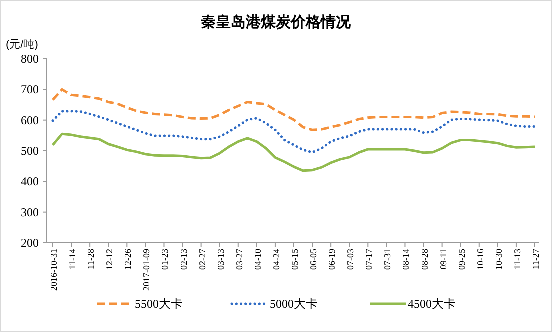  I want to click on x-tick-label: 10-30, so click(499, 259).